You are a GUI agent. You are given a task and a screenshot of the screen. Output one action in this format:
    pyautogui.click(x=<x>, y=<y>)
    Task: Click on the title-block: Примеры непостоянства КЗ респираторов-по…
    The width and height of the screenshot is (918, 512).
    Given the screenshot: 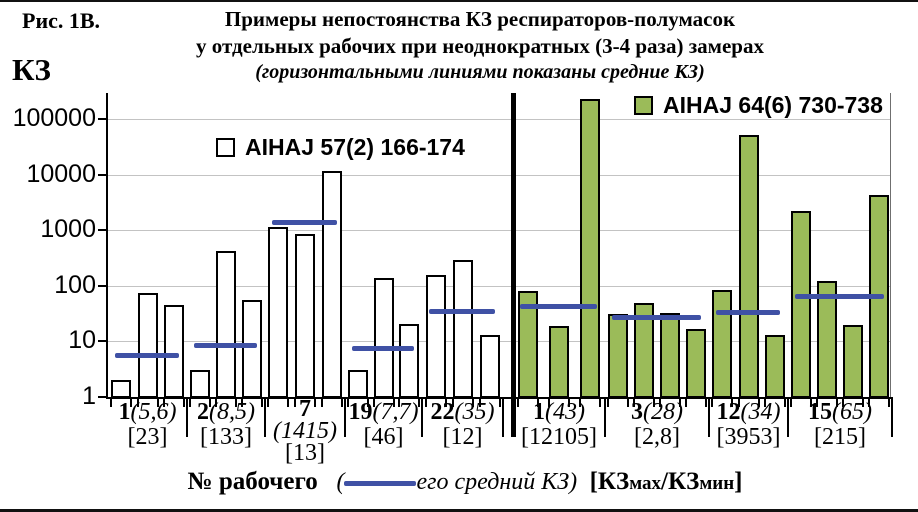 What is the action you would take?
    pyautogui.click(x=480, y=45)
    